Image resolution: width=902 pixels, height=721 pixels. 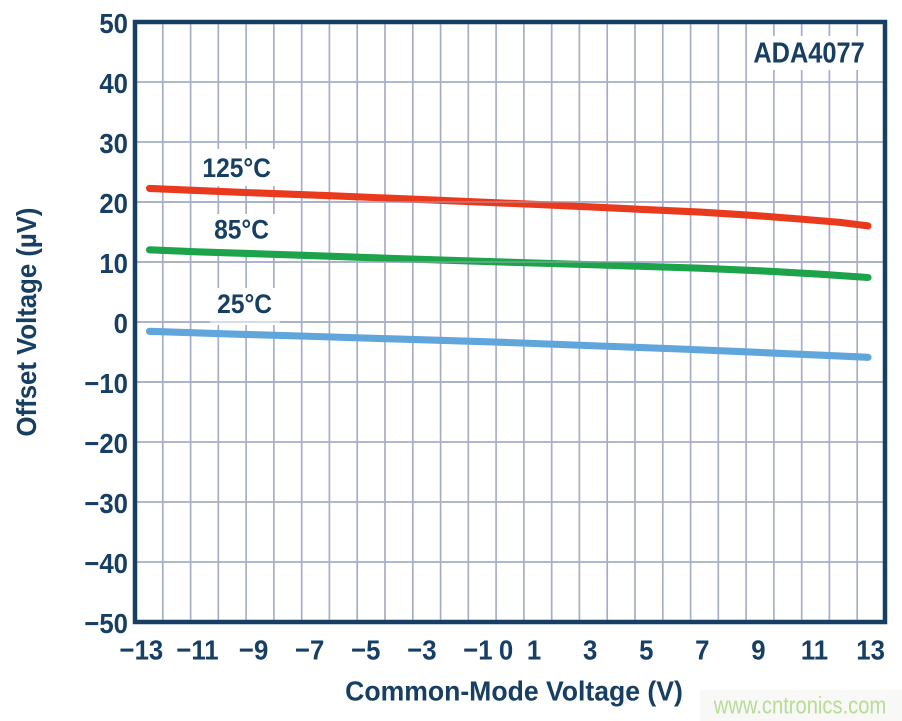 I want to click on svg-text: −13, so click(x=142, y=650).